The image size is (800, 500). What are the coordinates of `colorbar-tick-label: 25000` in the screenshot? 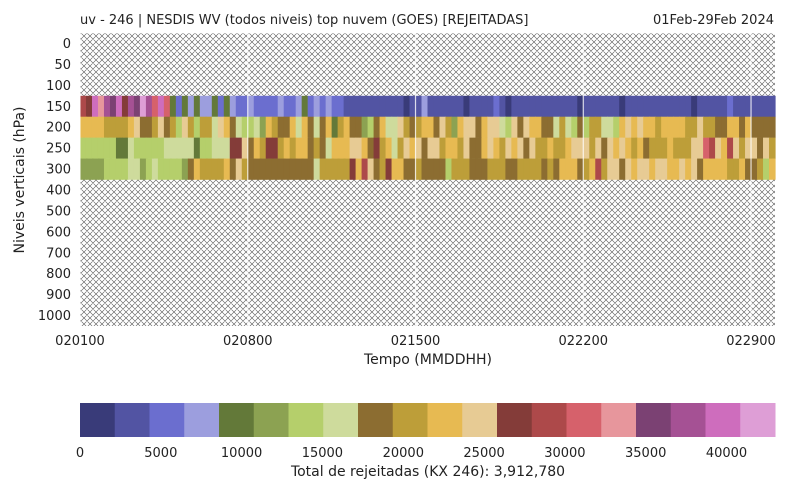 It's located at (483, 453).